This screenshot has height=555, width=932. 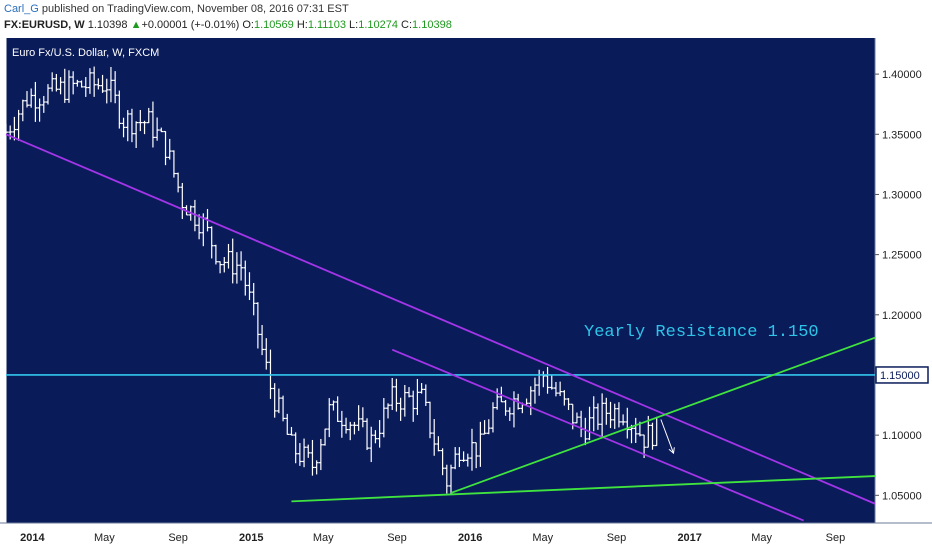 What do you see at coordinates (903, 280) in the screenshot?
I see `price-axis` at bounding box center [903, 280].